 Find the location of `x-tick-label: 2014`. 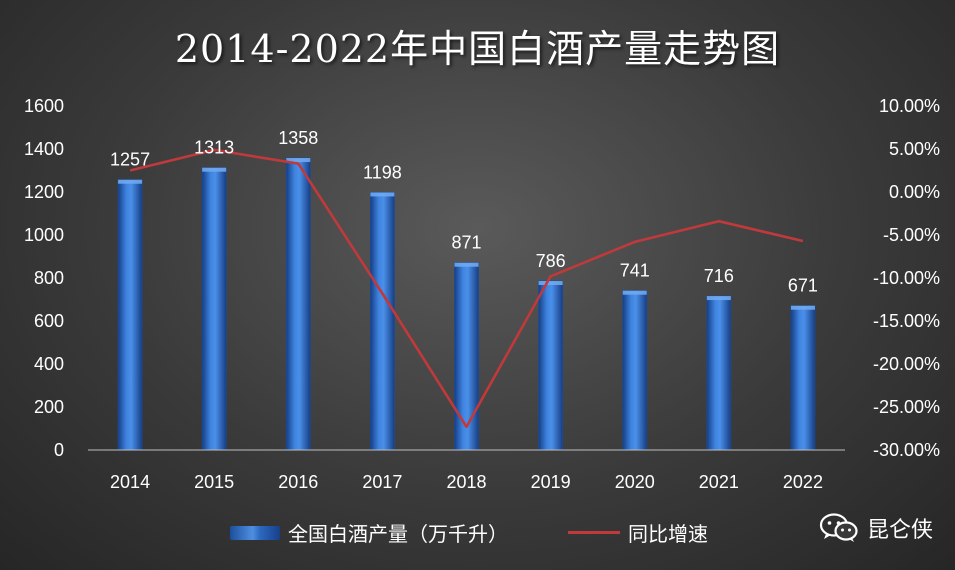

x-tick-label: 2014 is located at coordinates (130, 482).